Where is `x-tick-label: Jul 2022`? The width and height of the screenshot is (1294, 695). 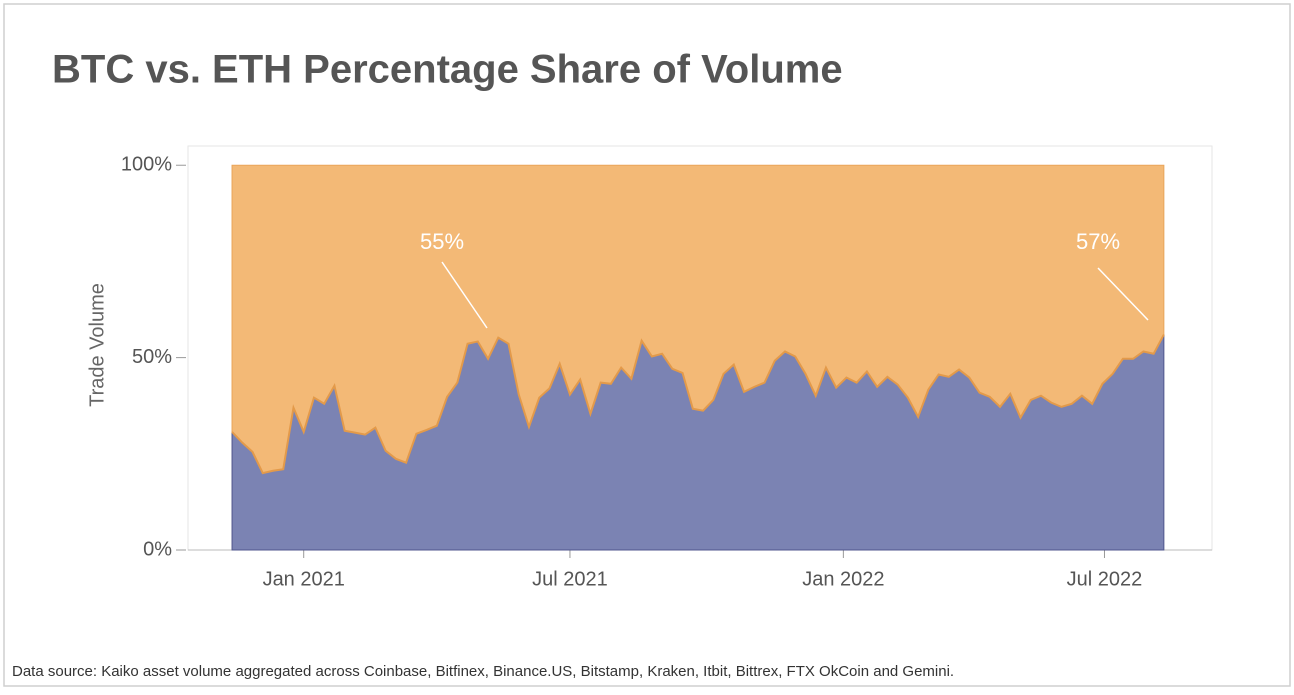 x-tick-label: Jul 2022 is located at coordinates (1105, 579).